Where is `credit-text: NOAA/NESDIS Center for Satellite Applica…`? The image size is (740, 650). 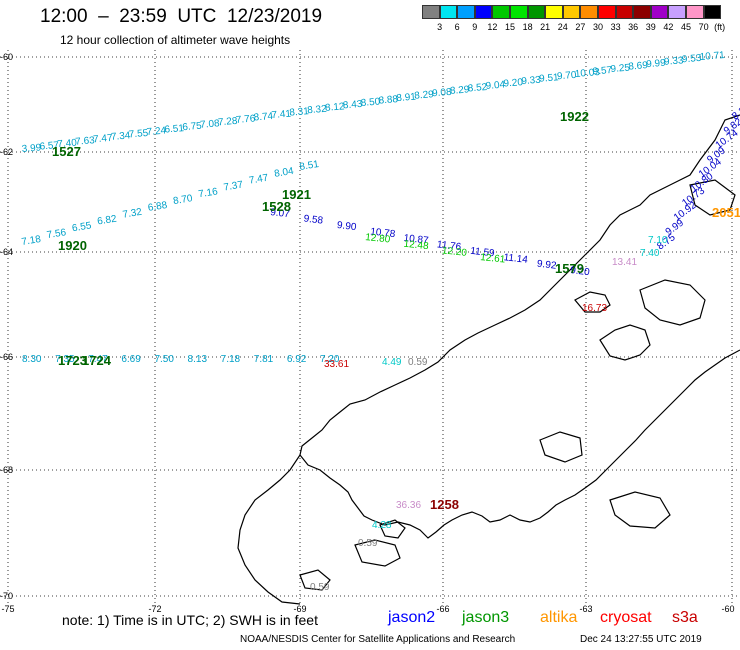 credit-text: NOAA/NESDIS Center for Satellite Applica… is located at coordinates (378, 639).